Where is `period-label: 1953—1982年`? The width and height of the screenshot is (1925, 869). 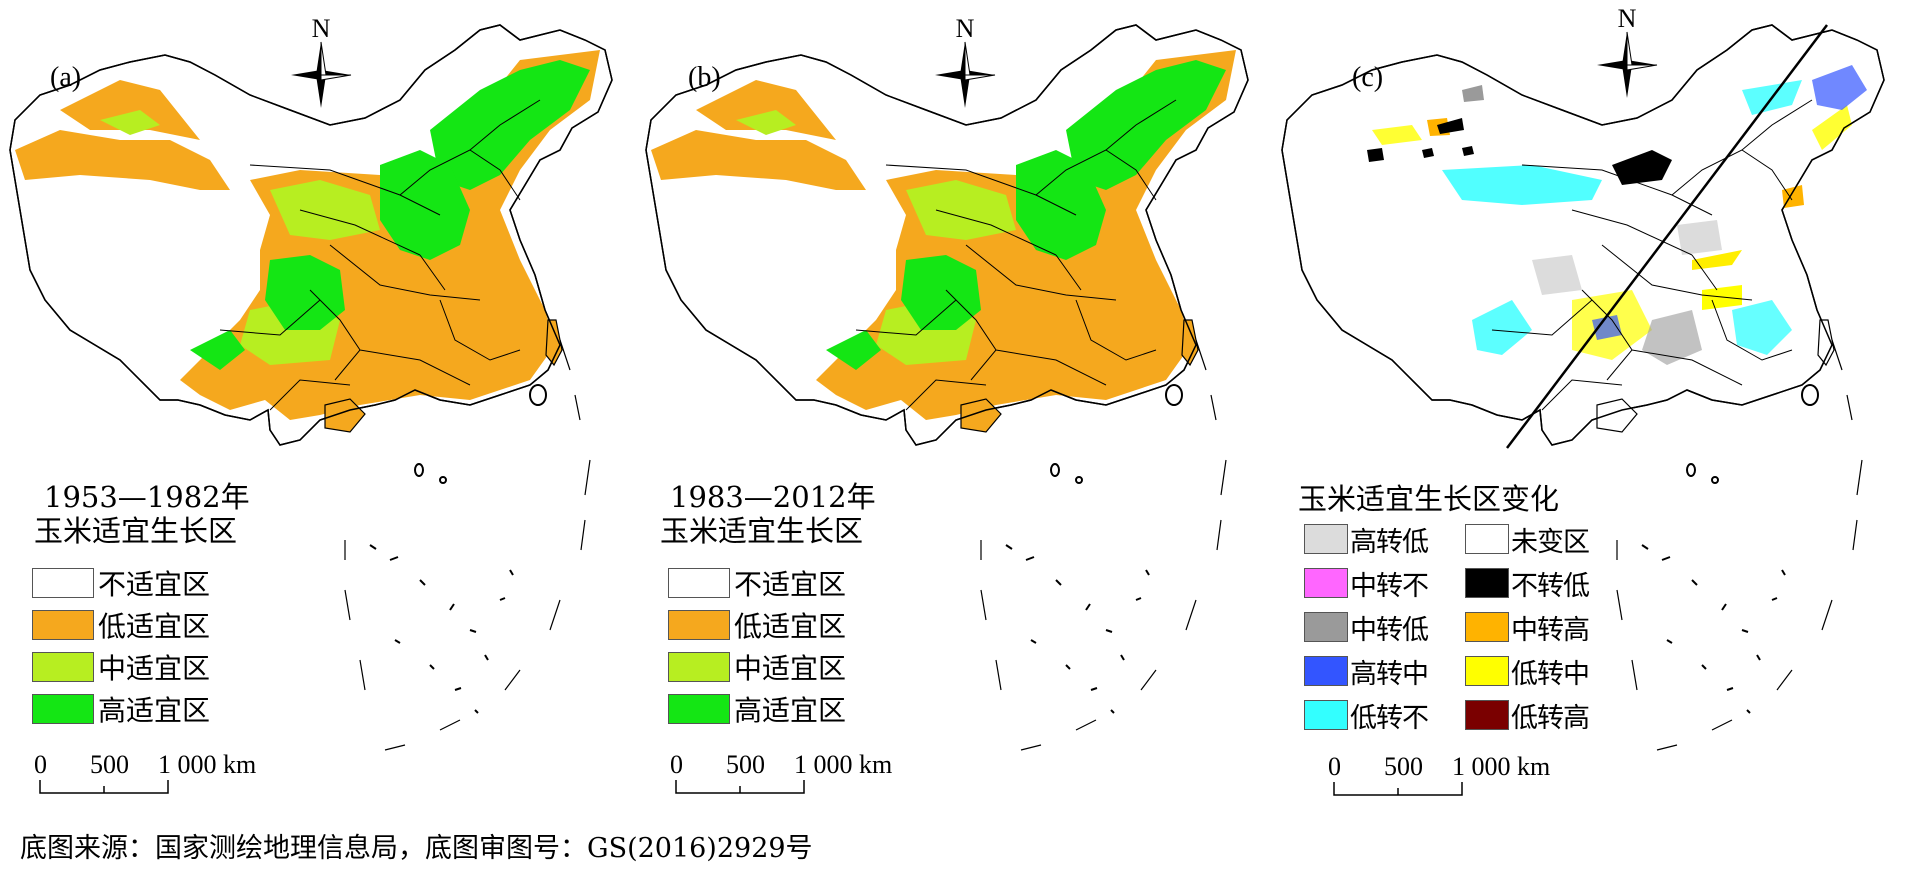 period-label: 1953—1982年 is located at coordinates (147, 497).